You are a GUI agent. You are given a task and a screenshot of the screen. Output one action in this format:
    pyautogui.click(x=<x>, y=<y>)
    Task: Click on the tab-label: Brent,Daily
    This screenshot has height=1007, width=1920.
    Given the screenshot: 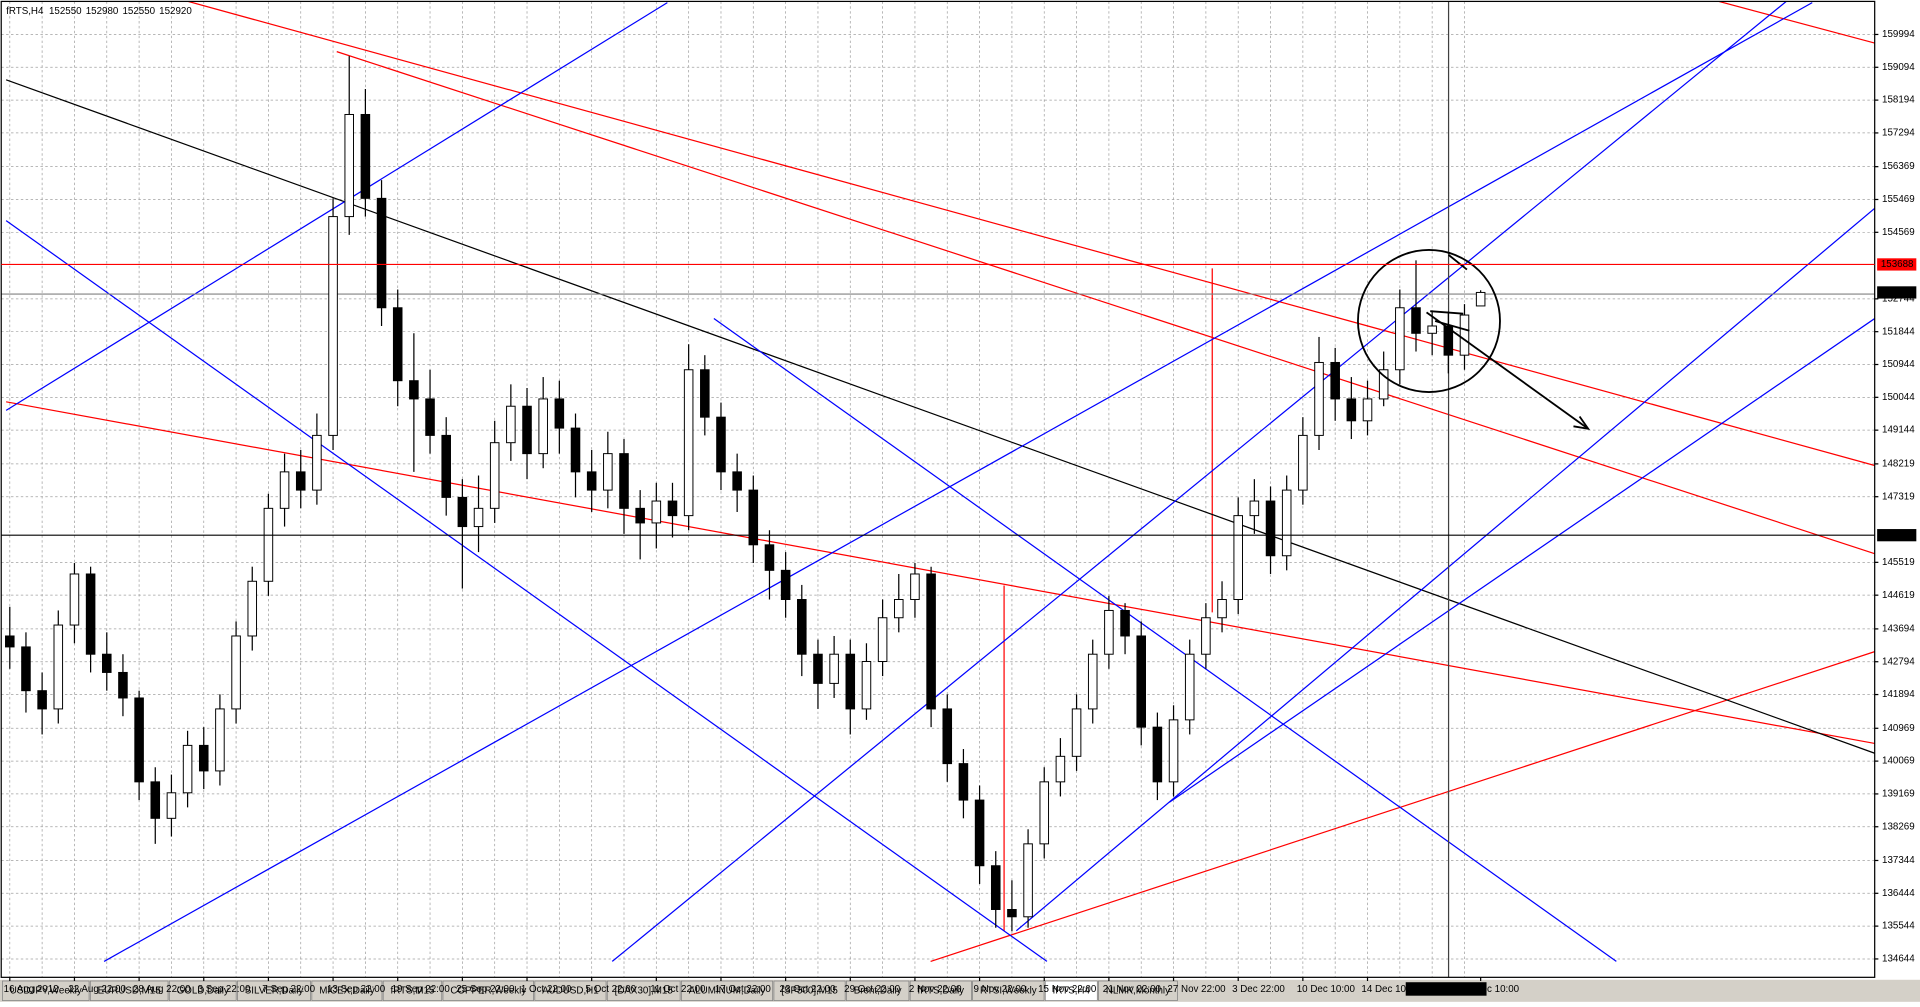 What is the action you would take?
    pyautogui.click(x=878, y=990)
    